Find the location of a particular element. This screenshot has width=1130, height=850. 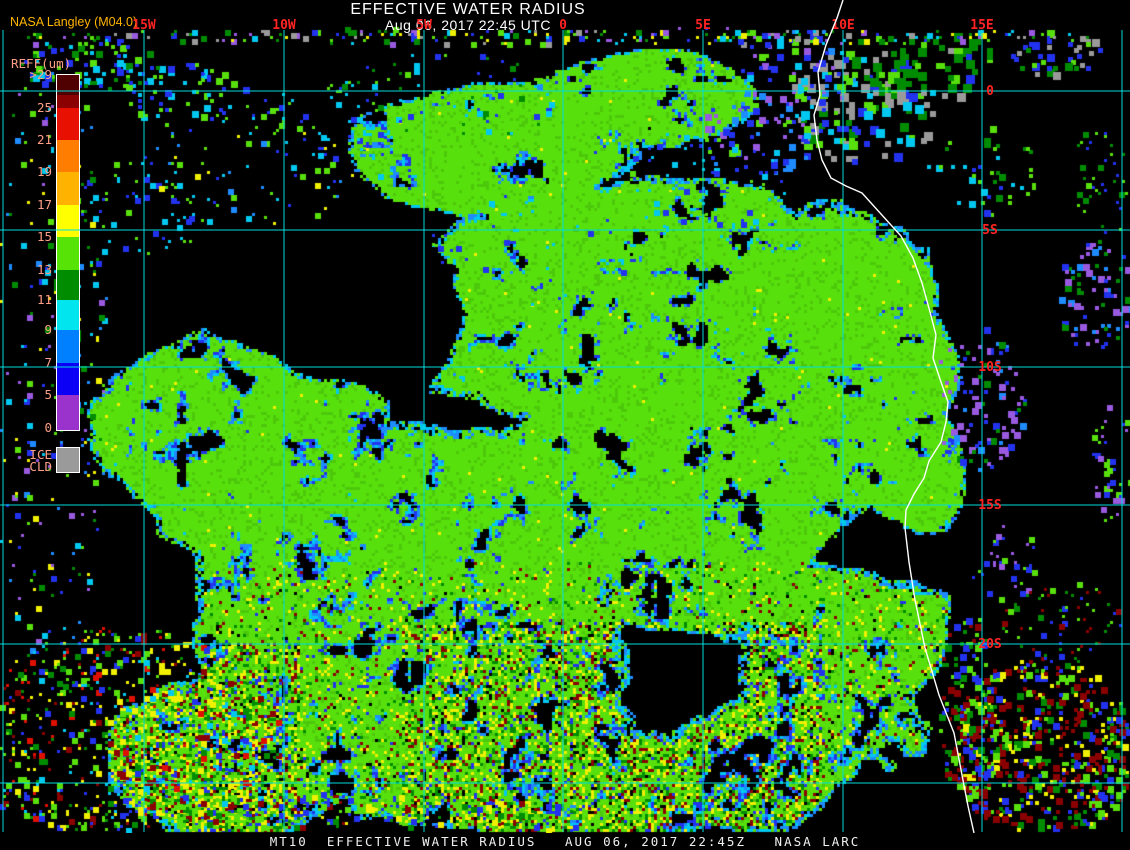

colorbar-tick-label: 7 is located at coordinates (48, 362).